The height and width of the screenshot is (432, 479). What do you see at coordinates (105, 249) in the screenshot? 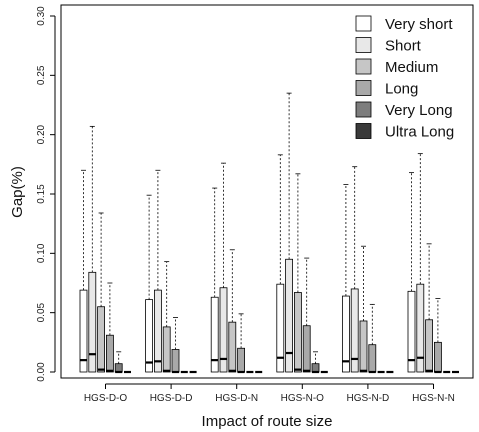
I see `box-group-hgs-d-o` at bounding box center [105, 249].